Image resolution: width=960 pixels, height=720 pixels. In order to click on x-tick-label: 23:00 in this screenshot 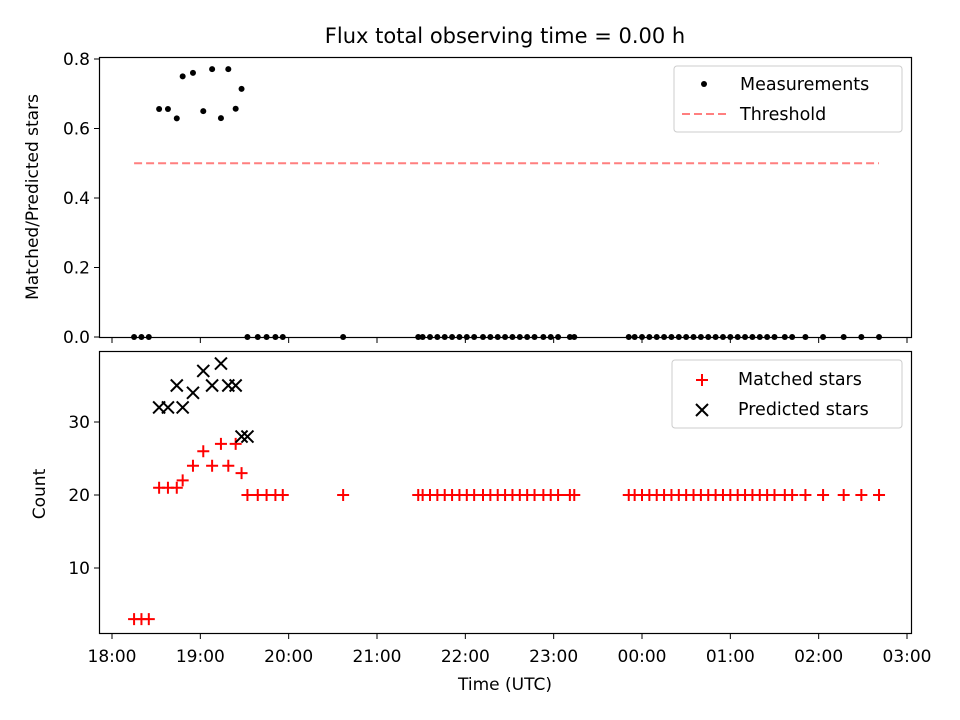, I will do `click(553, 657)`.